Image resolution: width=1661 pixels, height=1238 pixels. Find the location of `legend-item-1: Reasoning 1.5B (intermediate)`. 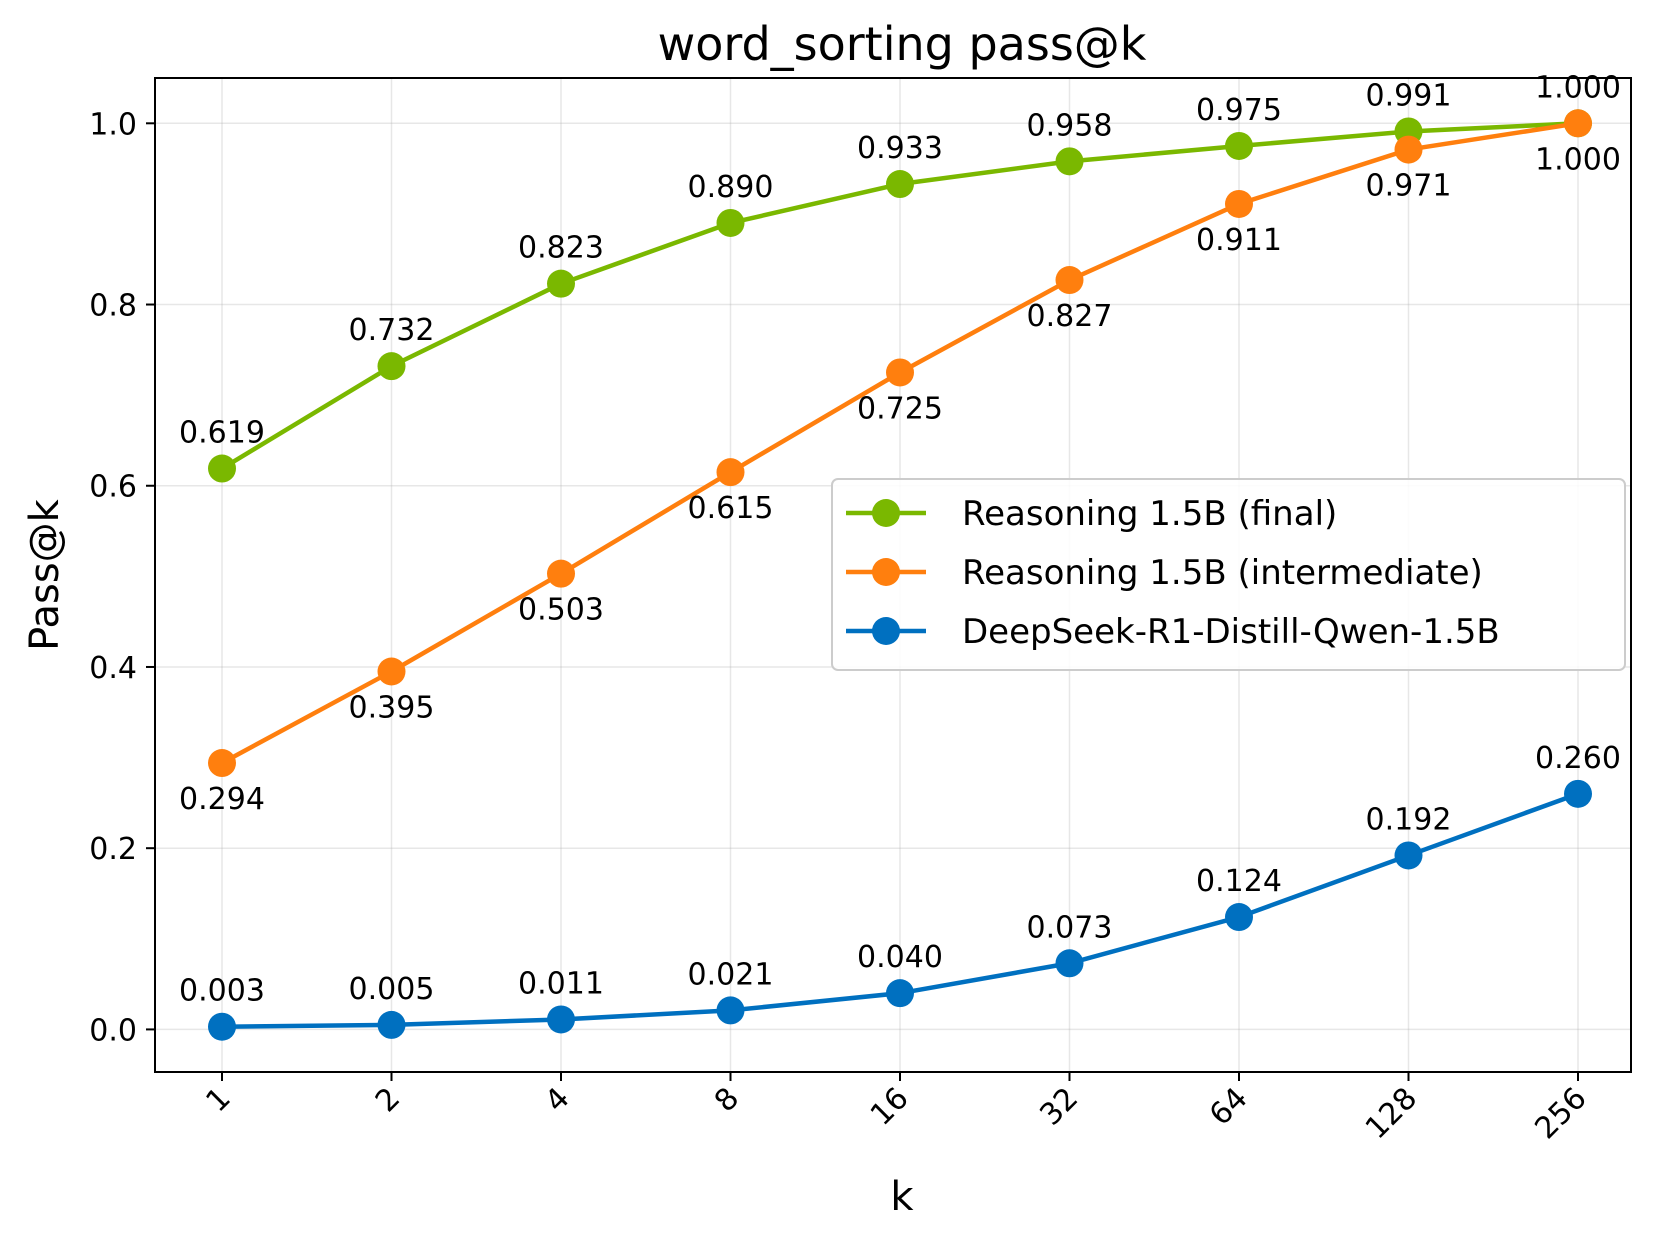

legend-item-1: Reasoning 1.5B (intermediate) is located at coordinates (1164, 573).